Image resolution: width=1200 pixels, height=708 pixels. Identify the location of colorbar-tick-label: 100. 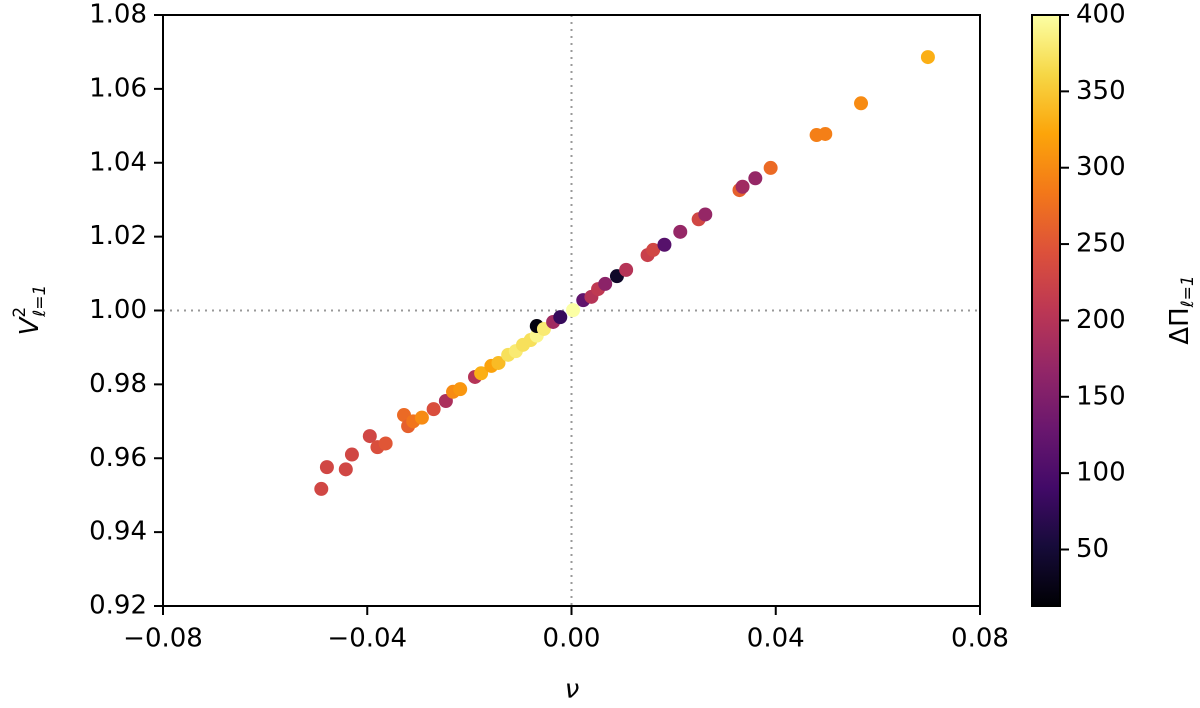
(1101, 473).